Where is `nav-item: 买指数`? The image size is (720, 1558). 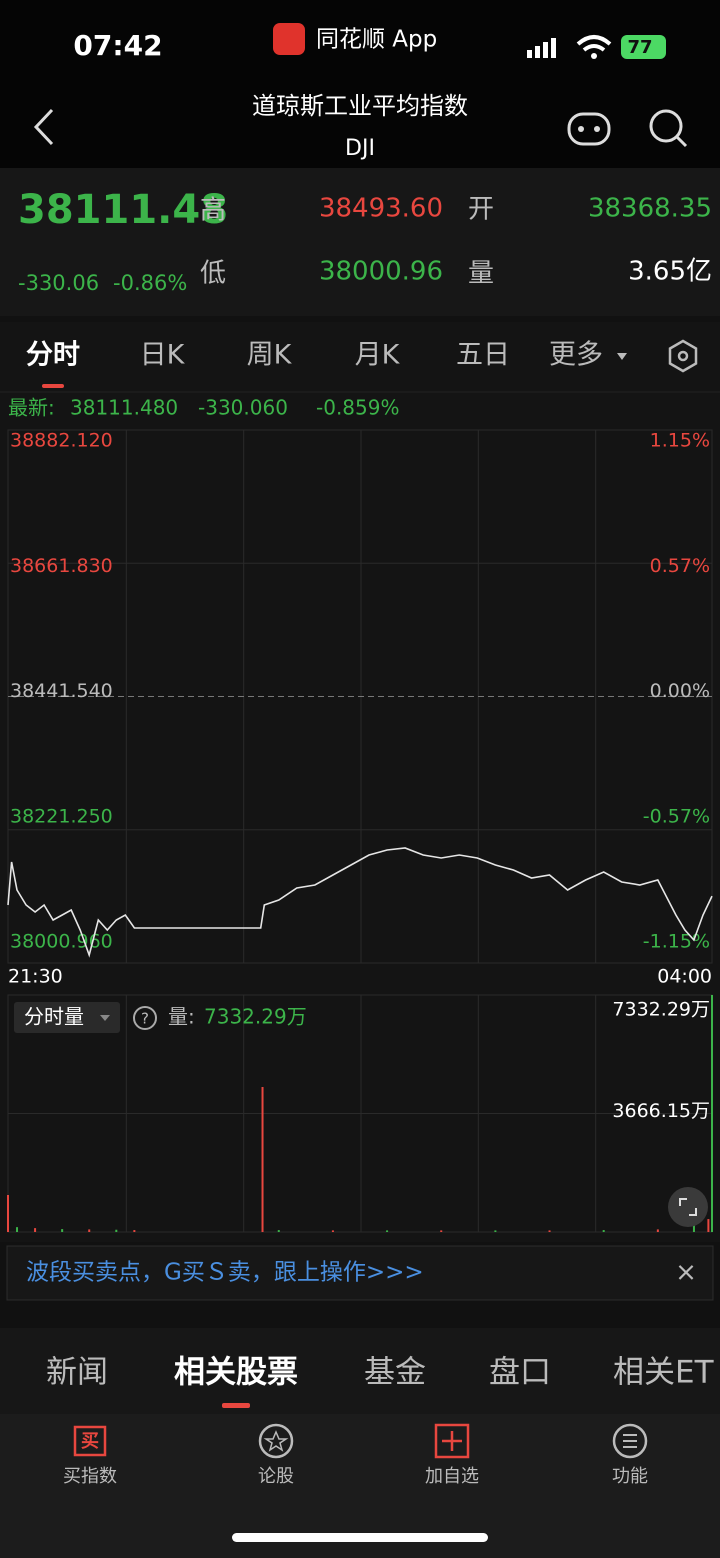
nav-item: 买指数 is located at coordinates (90, 1476).